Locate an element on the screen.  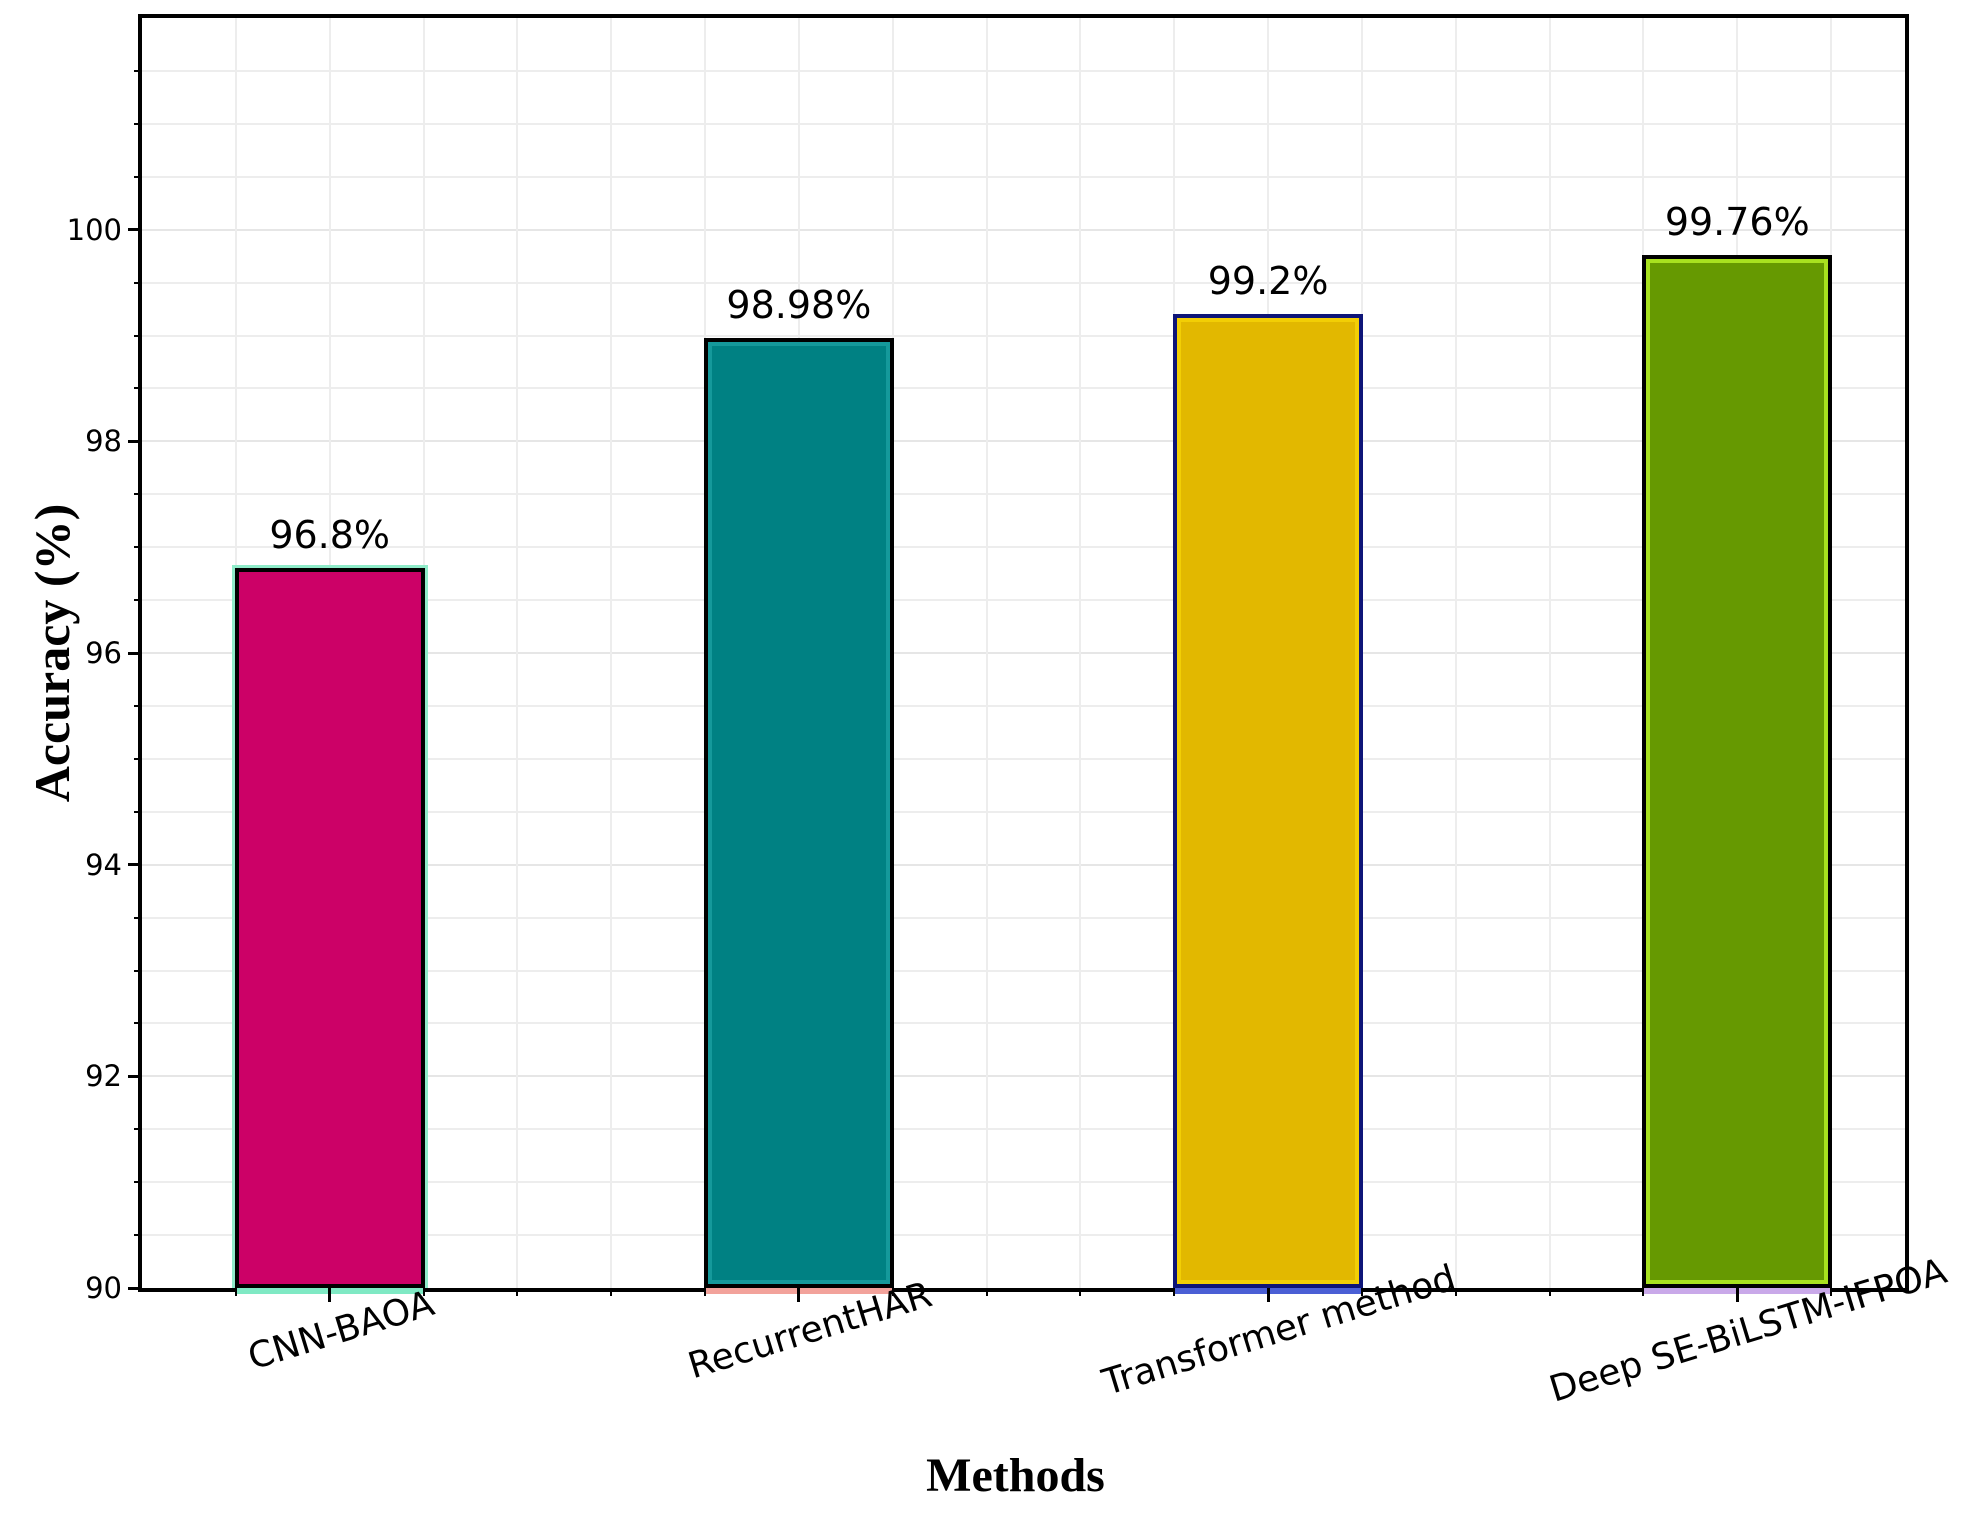
y-tick-label: 90 is located at coordinates (103, 1288).